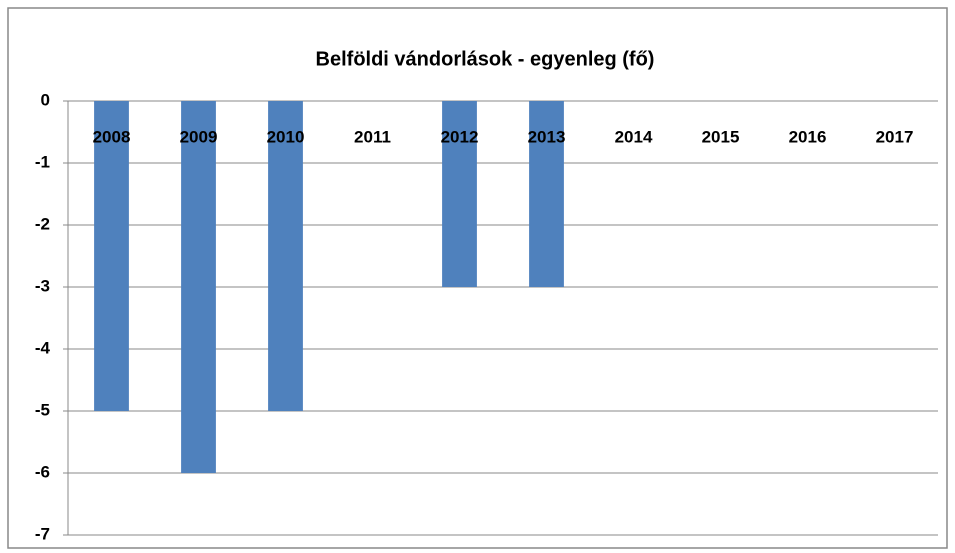 This screenshot has width=955, height=553. I want to click on x-tick-label: 2008, so click(112, 136).